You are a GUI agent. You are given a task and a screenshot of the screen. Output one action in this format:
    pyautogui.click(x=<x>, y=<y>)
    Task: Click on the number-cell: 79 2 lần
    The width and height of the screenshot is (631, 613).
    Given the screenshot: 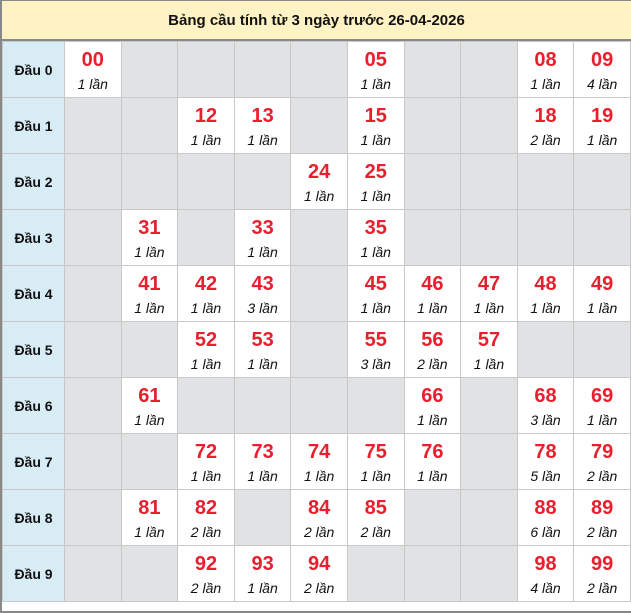 What is the action you would take?
    pyautogui.click(x=602, y=461)
    